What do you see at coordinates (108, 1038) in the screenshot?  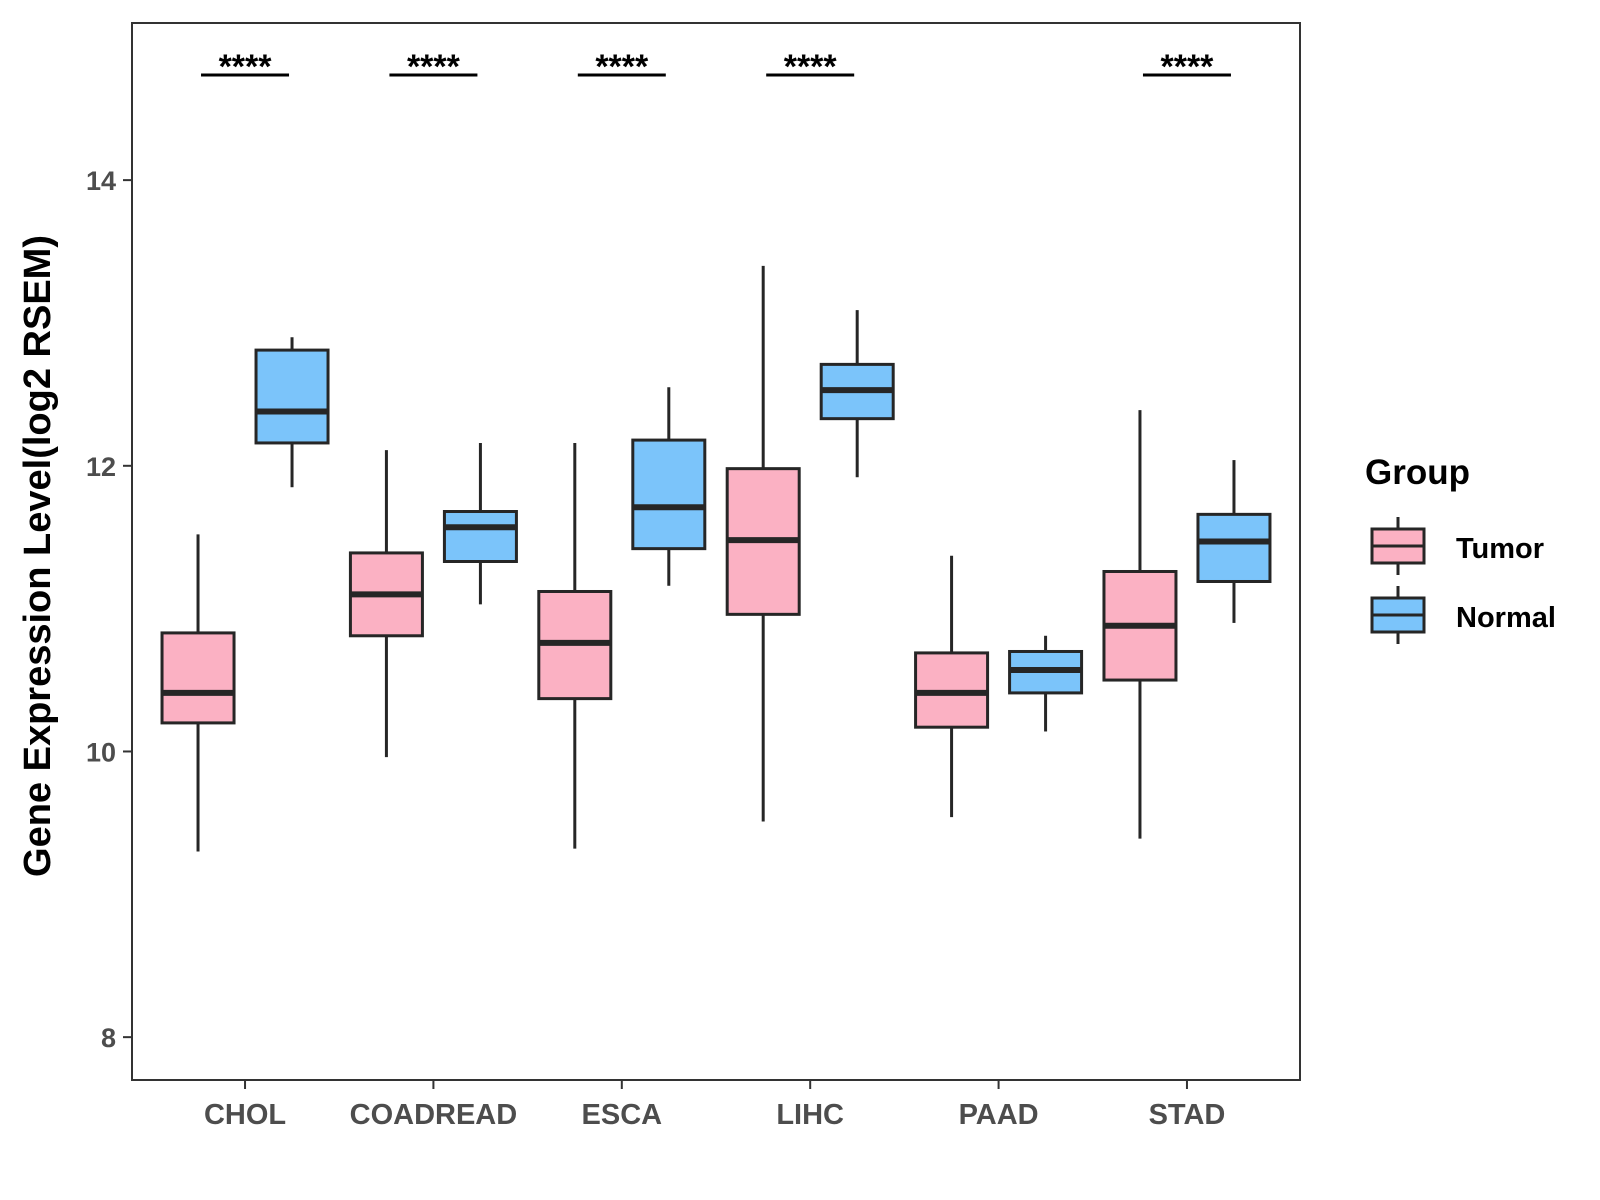 I see `y-tick-label: 8` at bounding box center [108, 1038].